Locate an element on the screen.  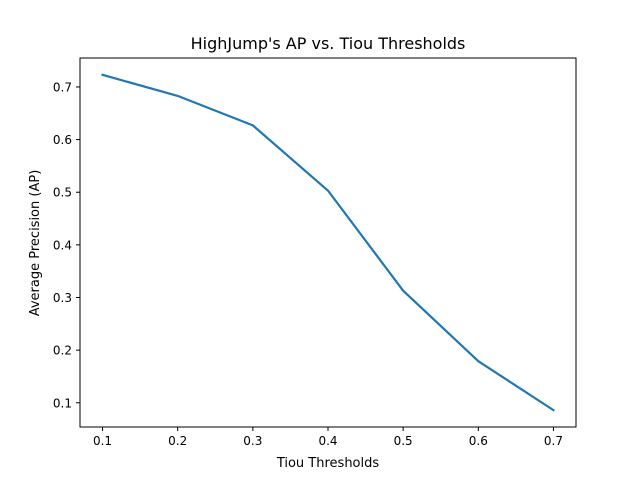
y-tick-label: 0.5 is located at coordinates (62, 193).